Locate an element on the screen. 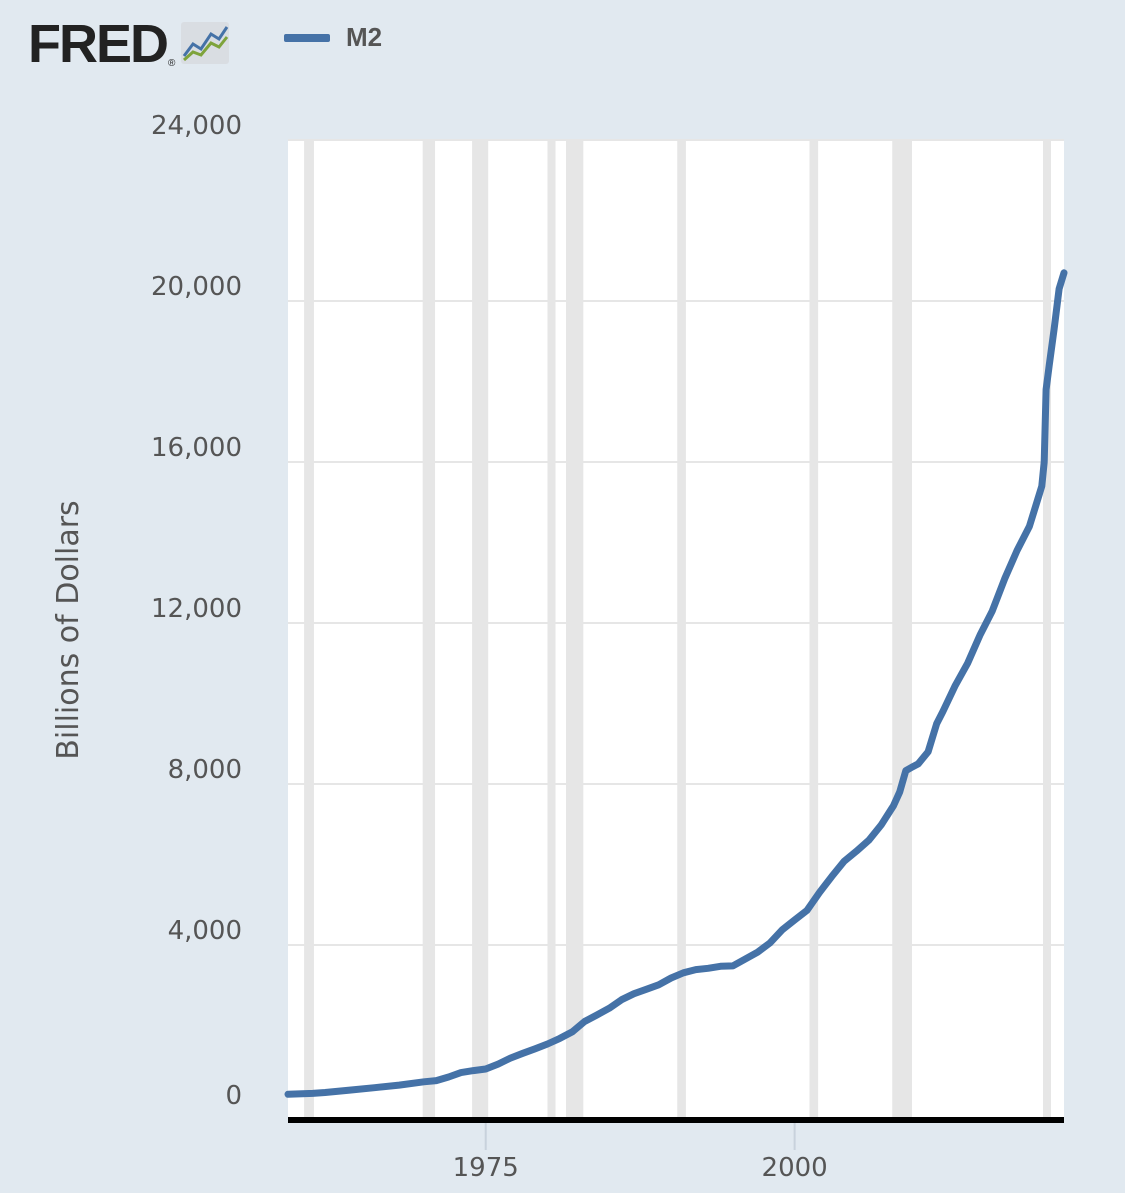  fred-logo-text: FRED is located at coordinates (98, 44).